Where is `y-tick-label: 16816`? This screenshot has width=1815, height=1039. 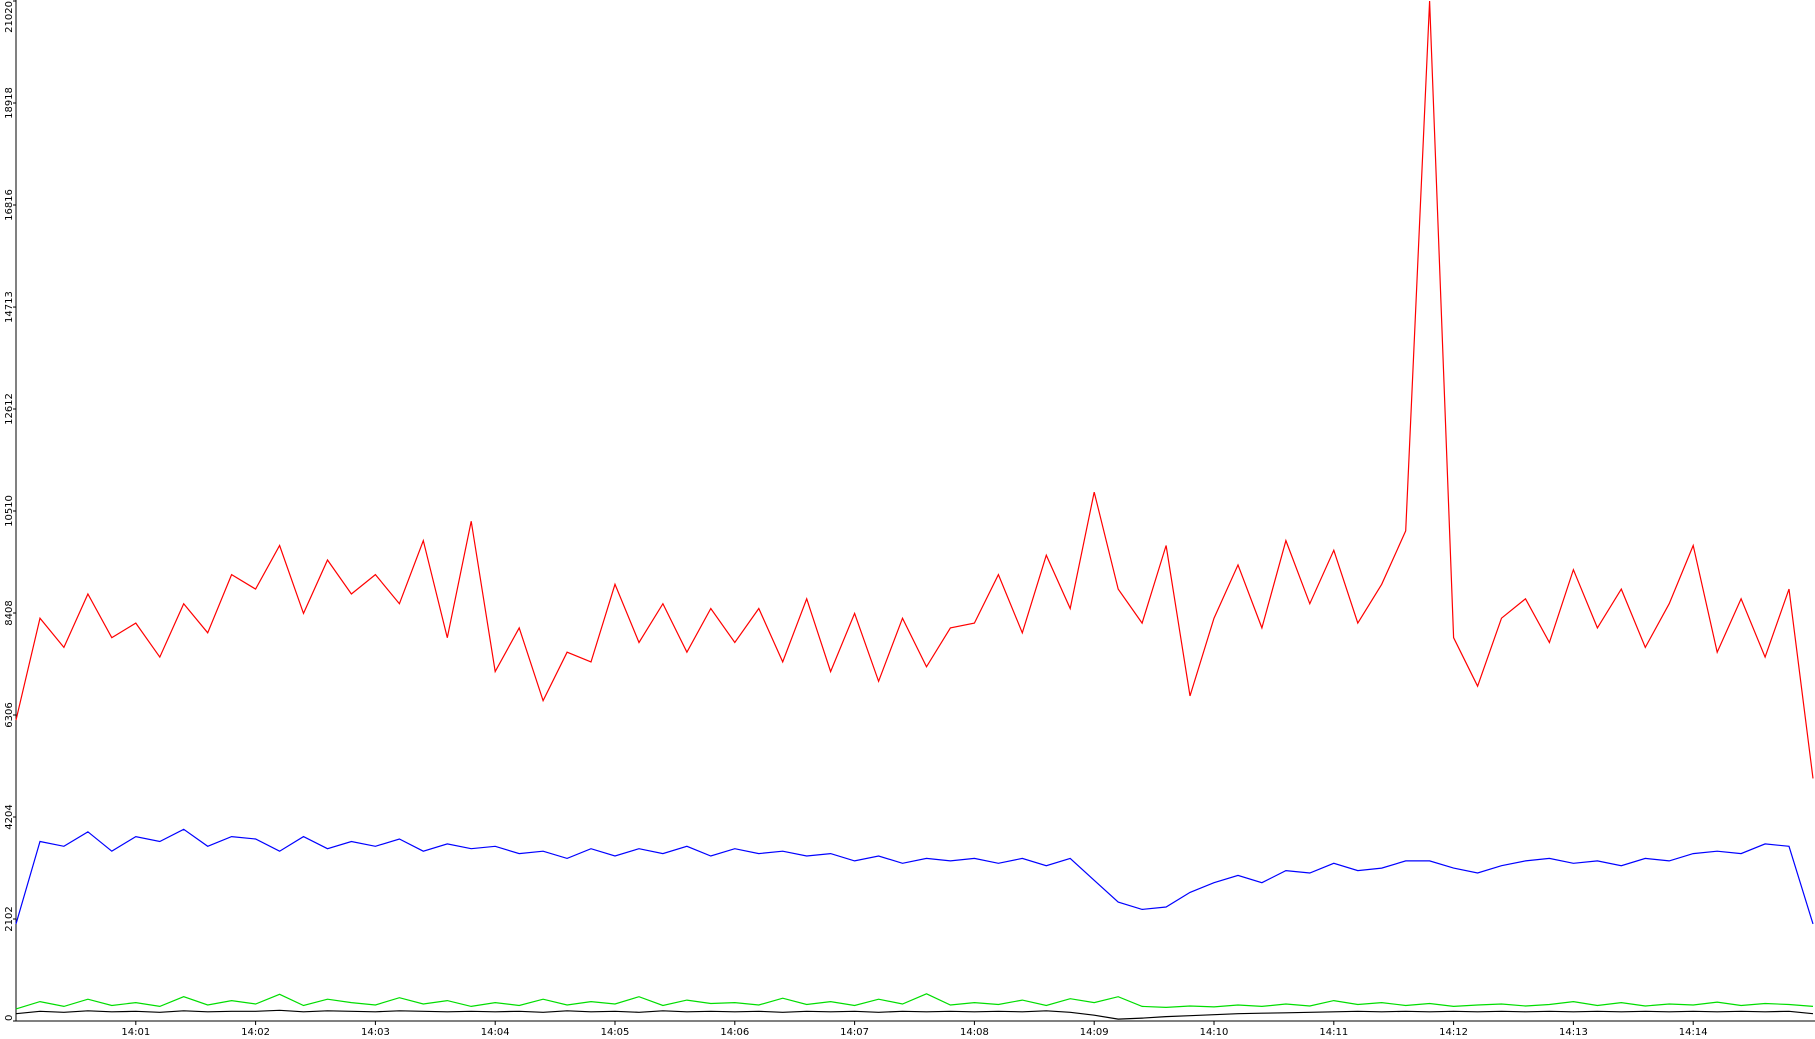
y-tick-label: 16816 is located at coordinates (9, 205).